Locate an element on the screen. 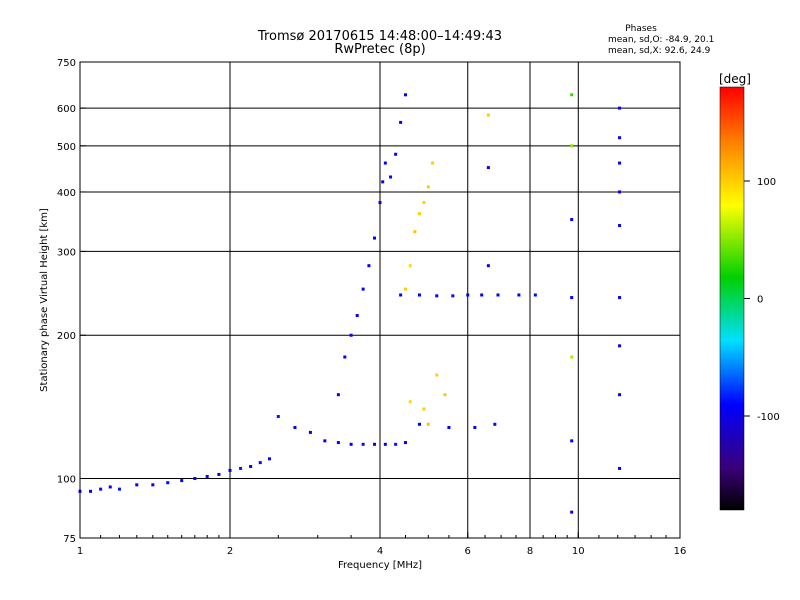  colorbar-gradient is located at coordinates (732, 298).